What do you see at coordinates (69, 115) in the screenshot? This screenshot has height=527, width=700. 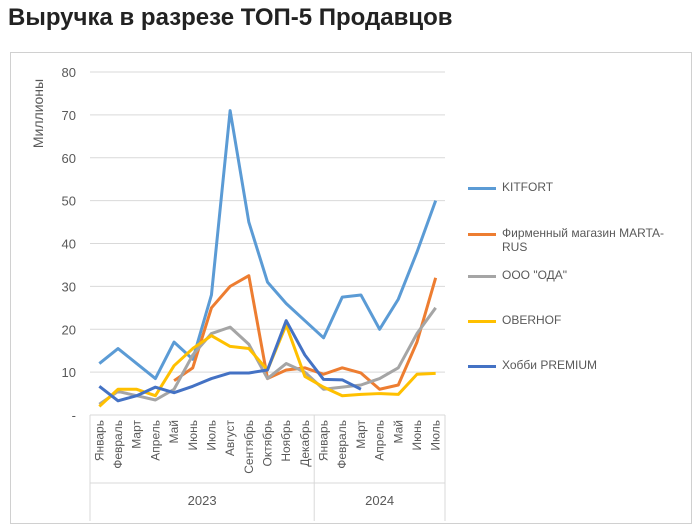 I see `y-tick-label: 70` at bounding box center [69, 115].